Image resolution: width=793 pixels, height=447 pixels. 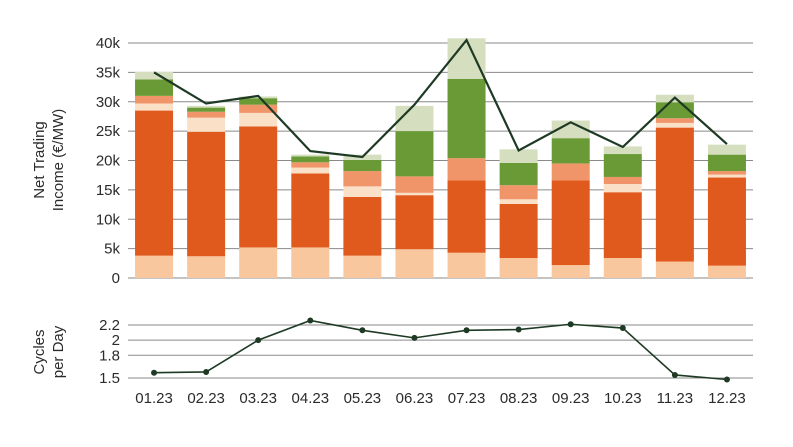 What do you see at coordinates (675, 398) in the screenshot?
I see `x-category-label: 11.23` at bounding box center [675, 398].